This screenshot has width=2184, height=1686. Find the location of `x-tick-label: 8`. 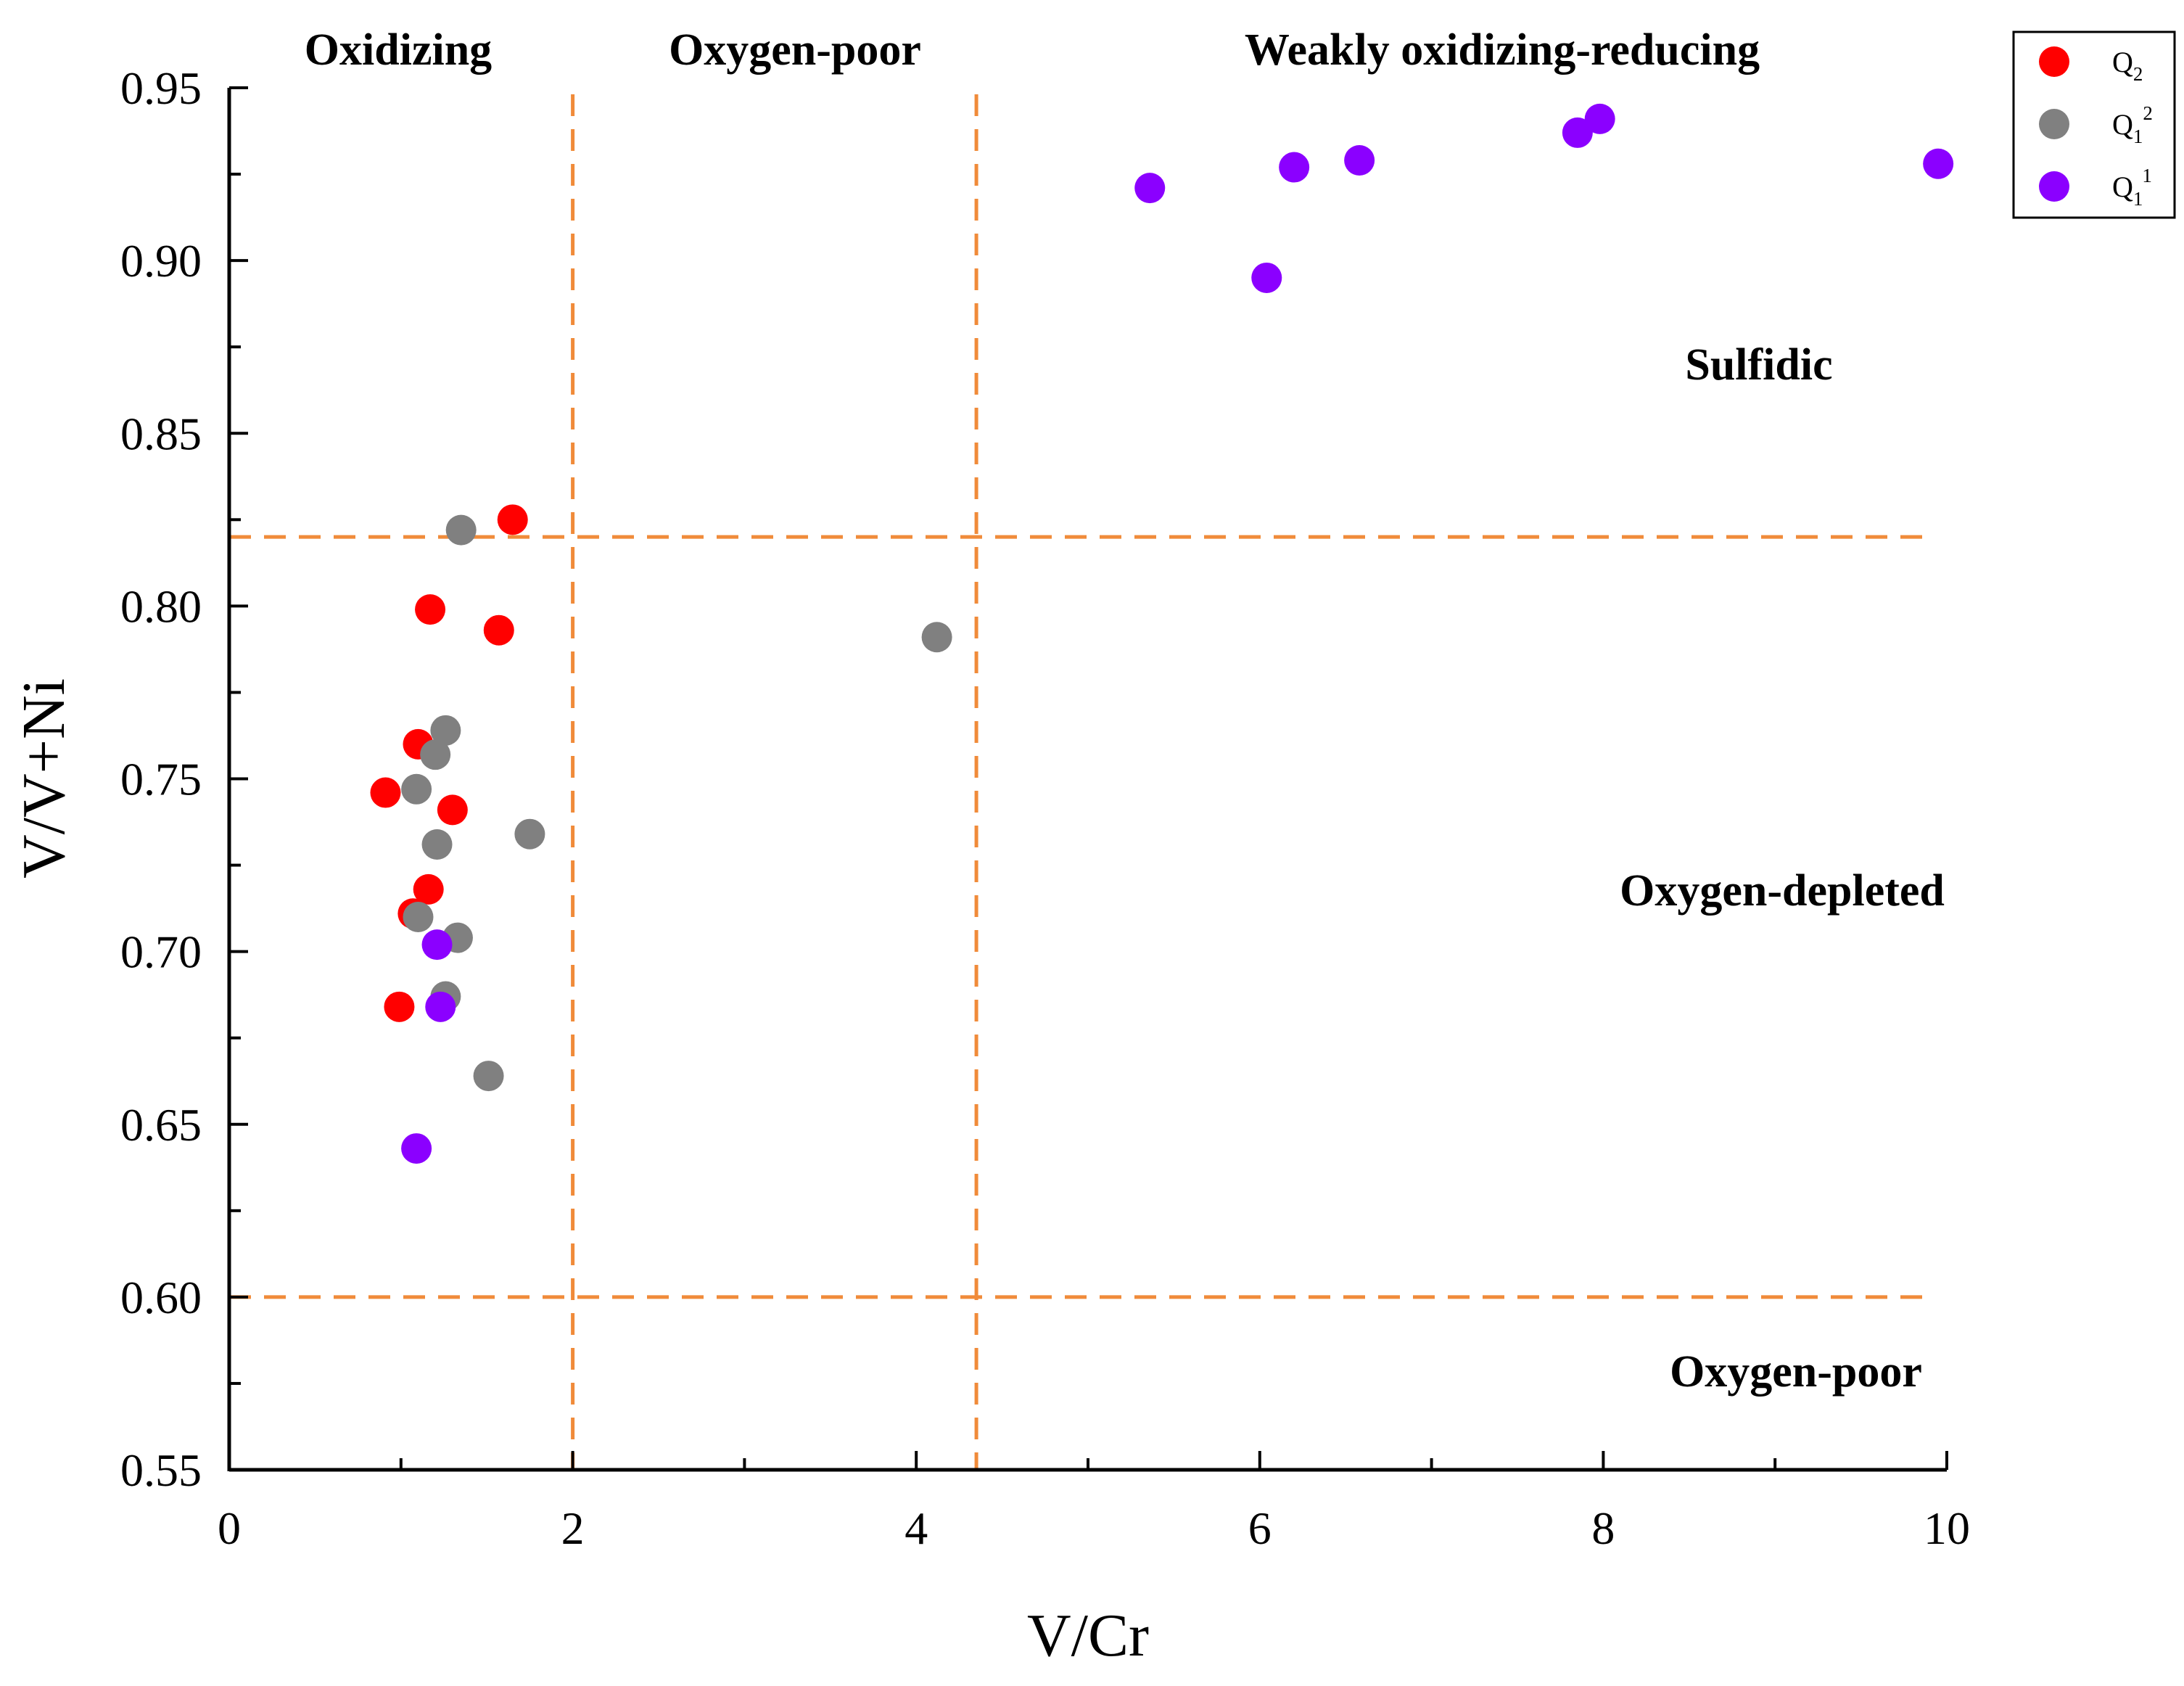

x-tick-label: 8 is located at coordinates (1603, 1528).